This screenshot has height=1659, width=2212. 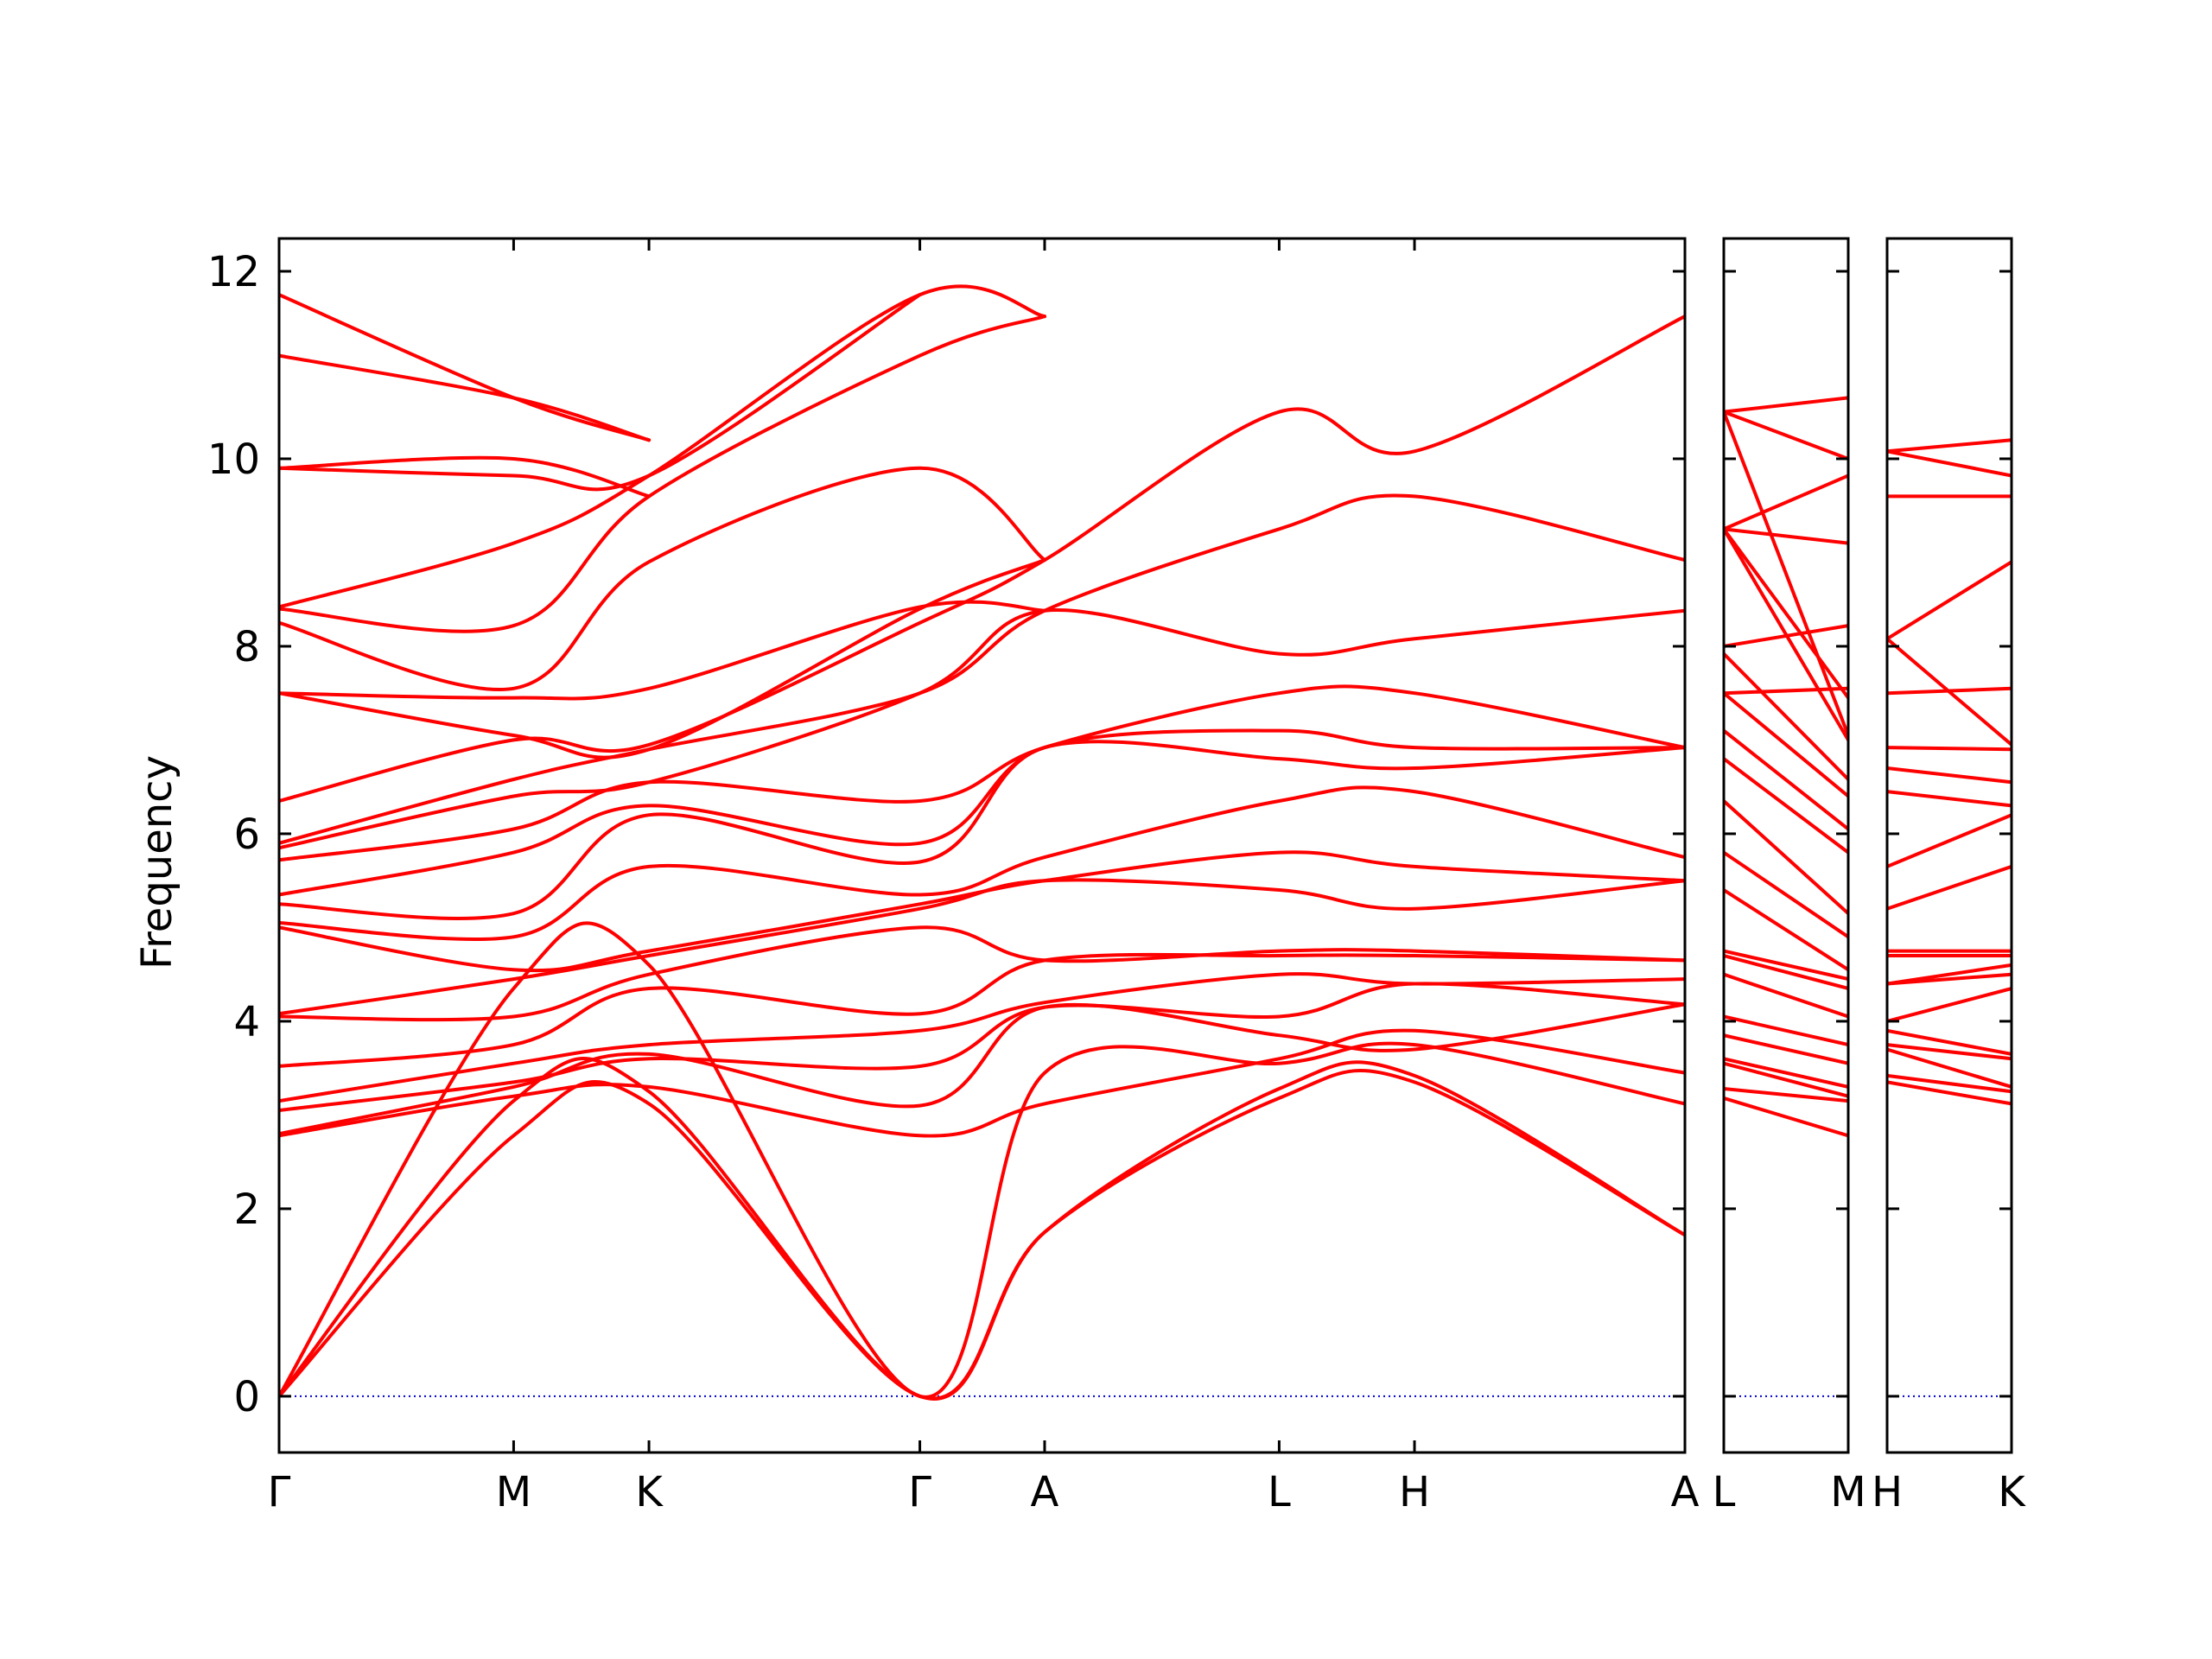 What do you see at coordinates (246, 1209) in the screenshot?
I see `y-tick-label: 2` at bounding box center [246, 1209].